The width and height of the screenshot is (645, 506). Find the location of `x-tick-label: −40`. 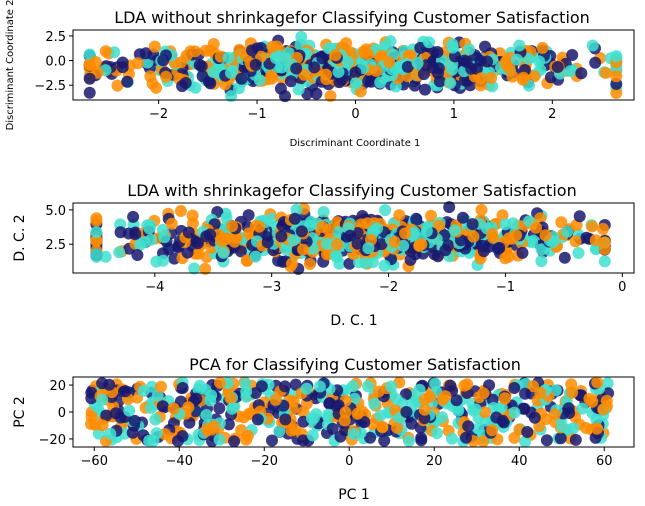

x-tick-label: −40 is located at coordinates (179, 461).